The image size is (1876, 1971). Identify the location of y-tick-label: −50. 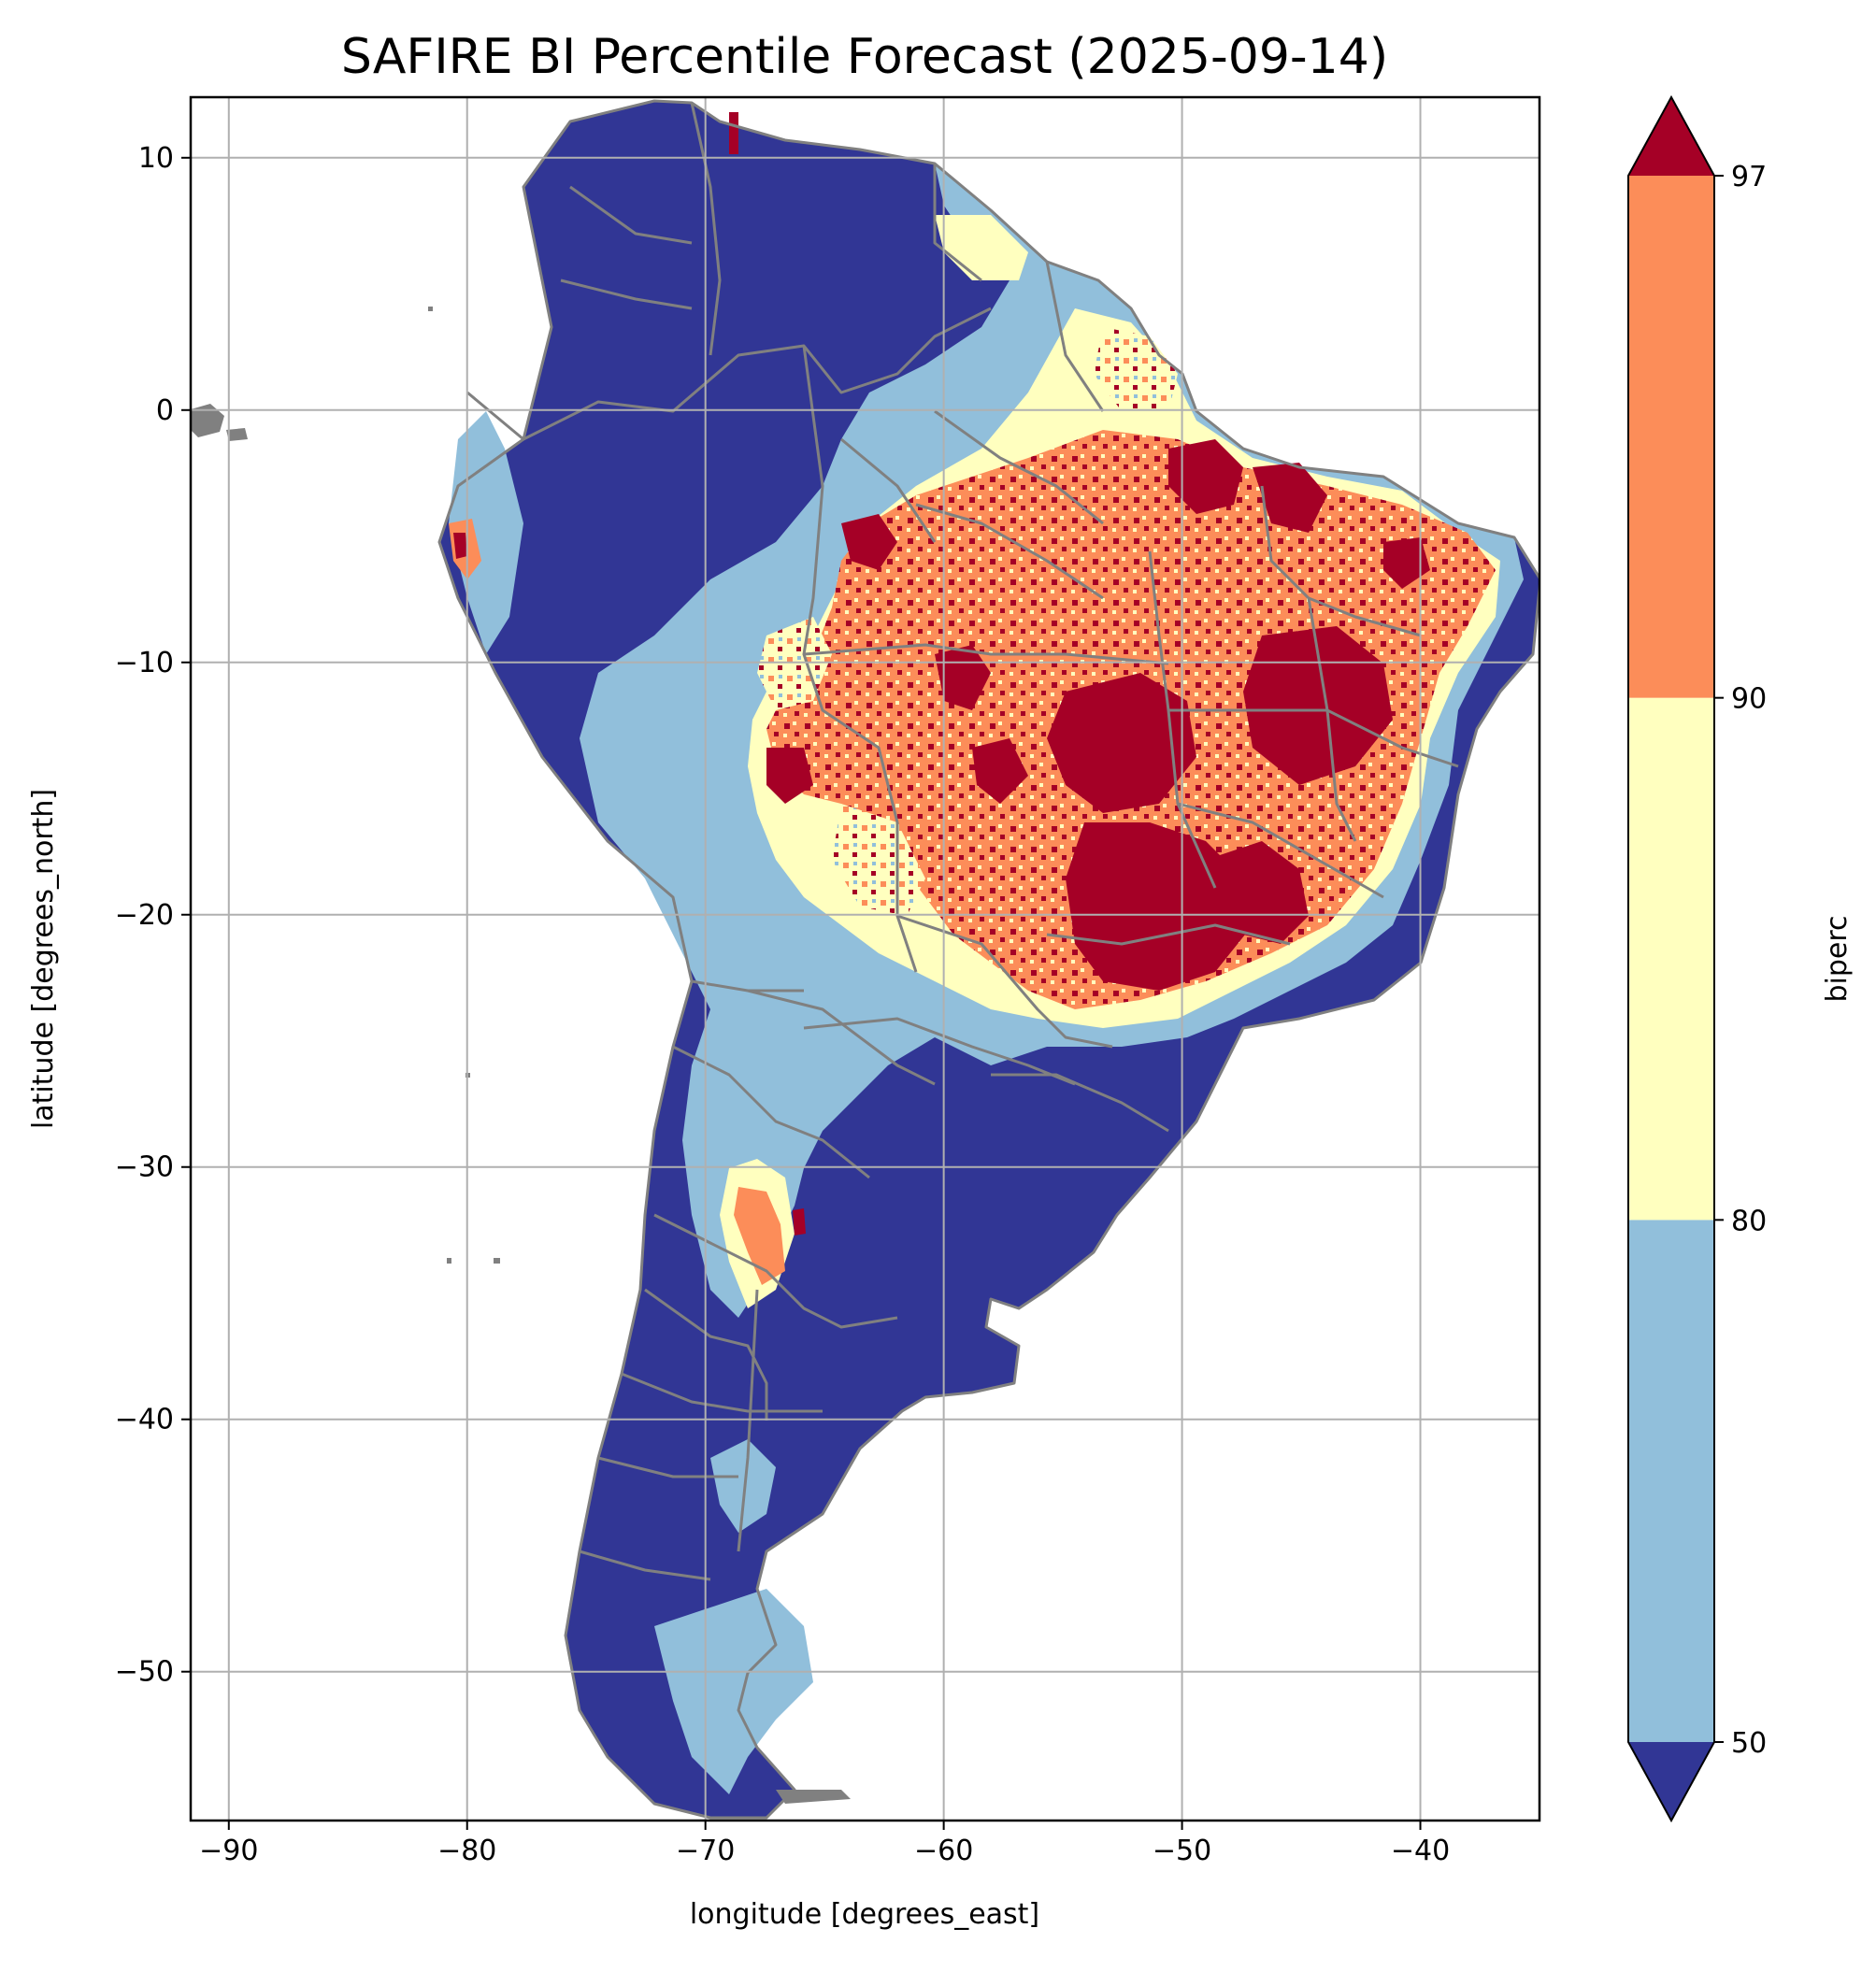
(144, 1672).